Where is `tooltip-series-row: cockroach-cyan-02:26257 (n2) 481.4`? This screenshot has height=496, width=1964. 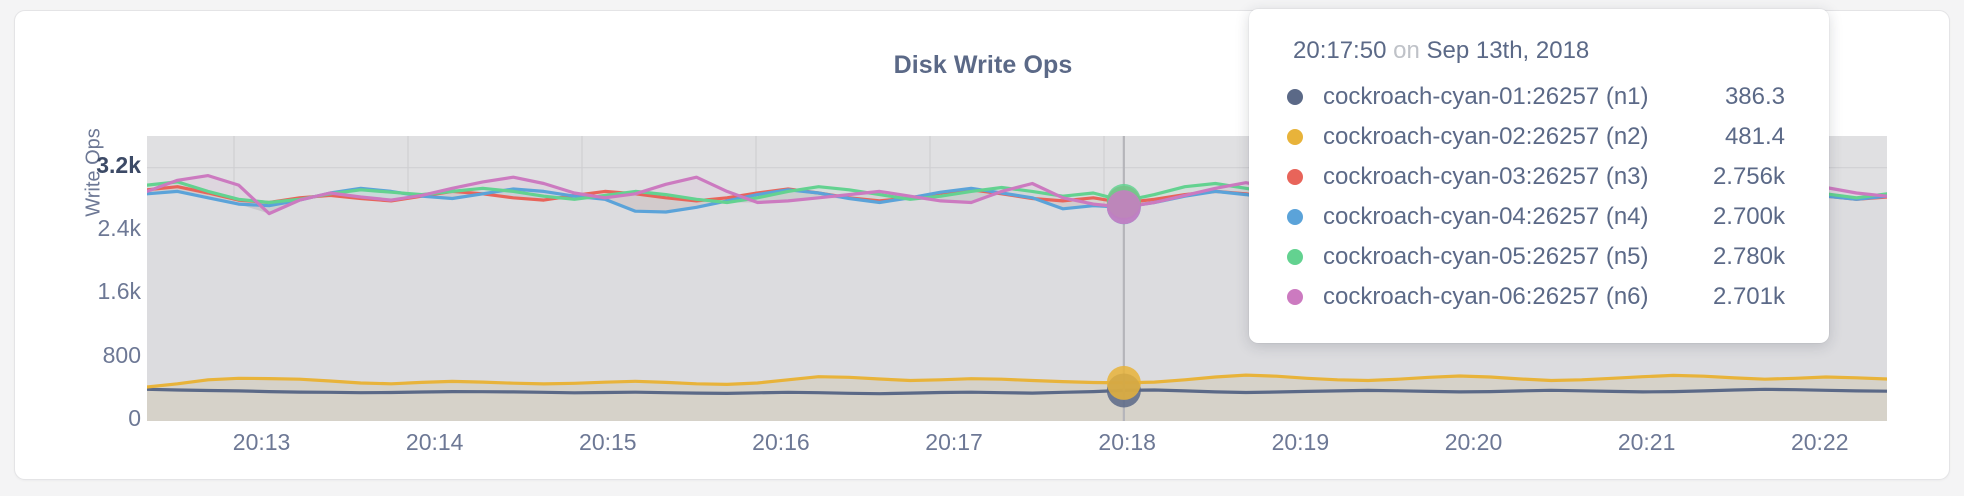
tooltip-series-row: cockroach-cyan-02:26257 (n2) 481.4 is located at coordinates (1539, 137).